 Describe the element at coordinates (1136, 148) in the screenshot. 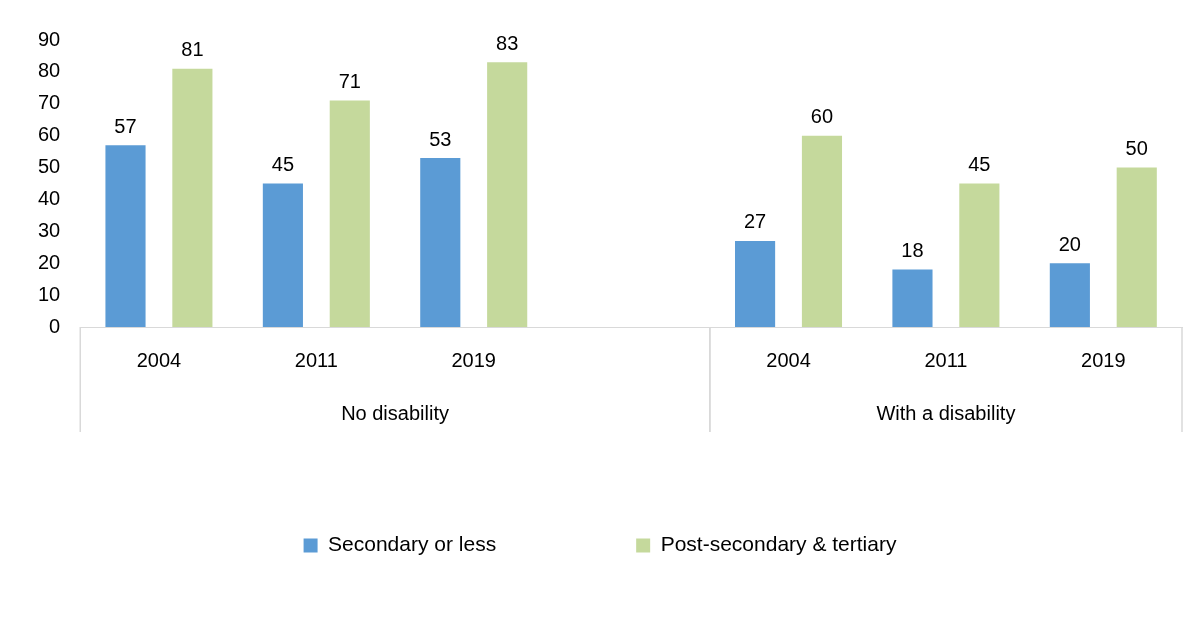

I see `data-label: 50` at that location.